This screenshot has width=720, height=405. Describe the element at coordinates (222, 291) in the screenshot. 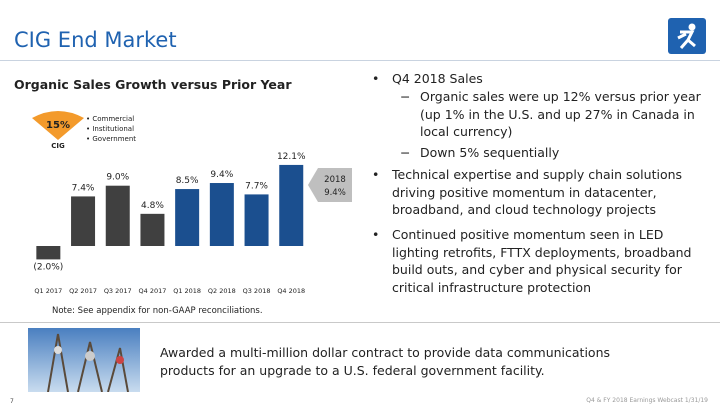

I see `x-tick-label: Q2 2018` at that location.